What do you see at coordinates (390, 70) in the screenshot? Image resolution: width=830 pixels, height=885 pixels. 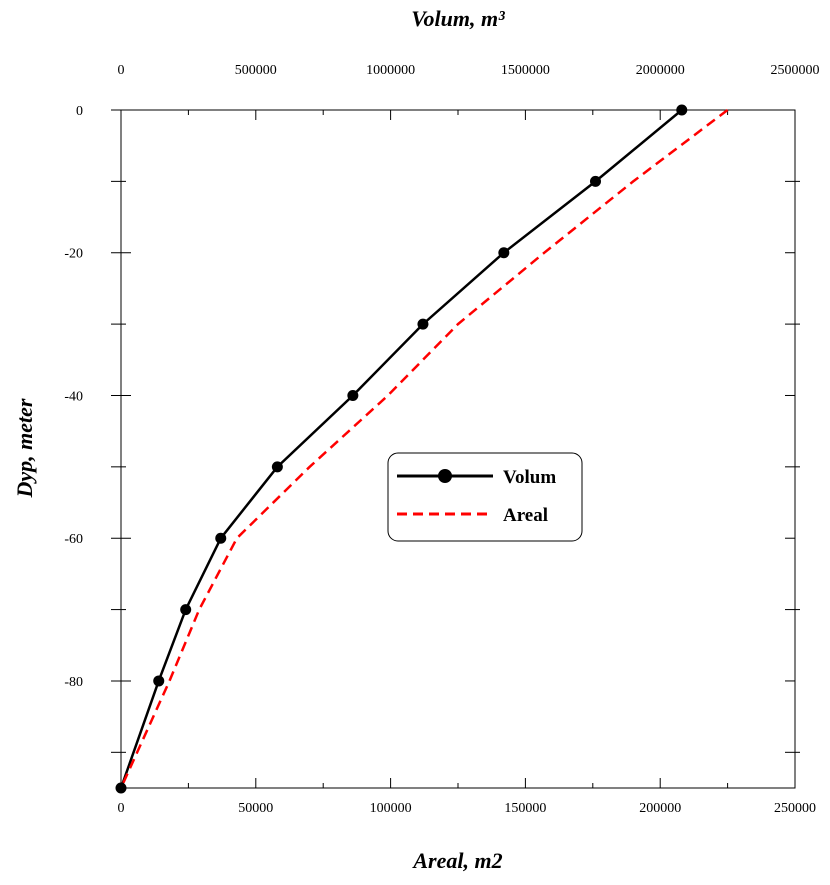 I see `top-axis-tick-label: 1000000` at bounding box center [390, 70].